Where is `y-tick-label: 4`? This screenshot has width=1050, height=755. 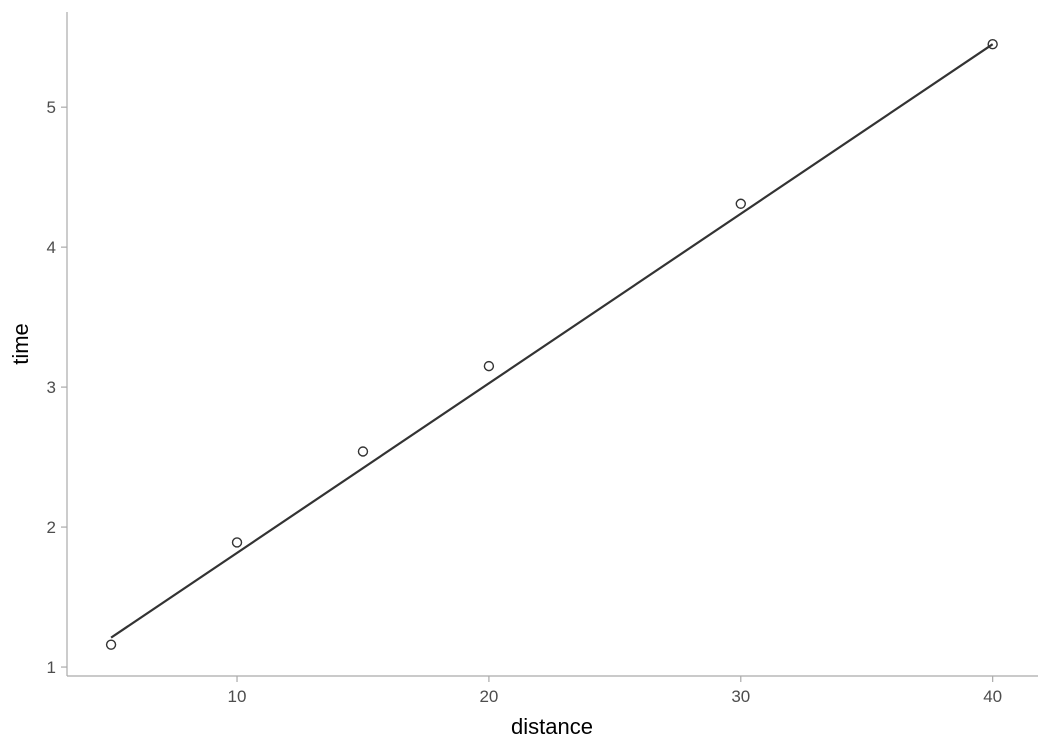
y-tick-label: 4 is located at coordinates (51, 247).